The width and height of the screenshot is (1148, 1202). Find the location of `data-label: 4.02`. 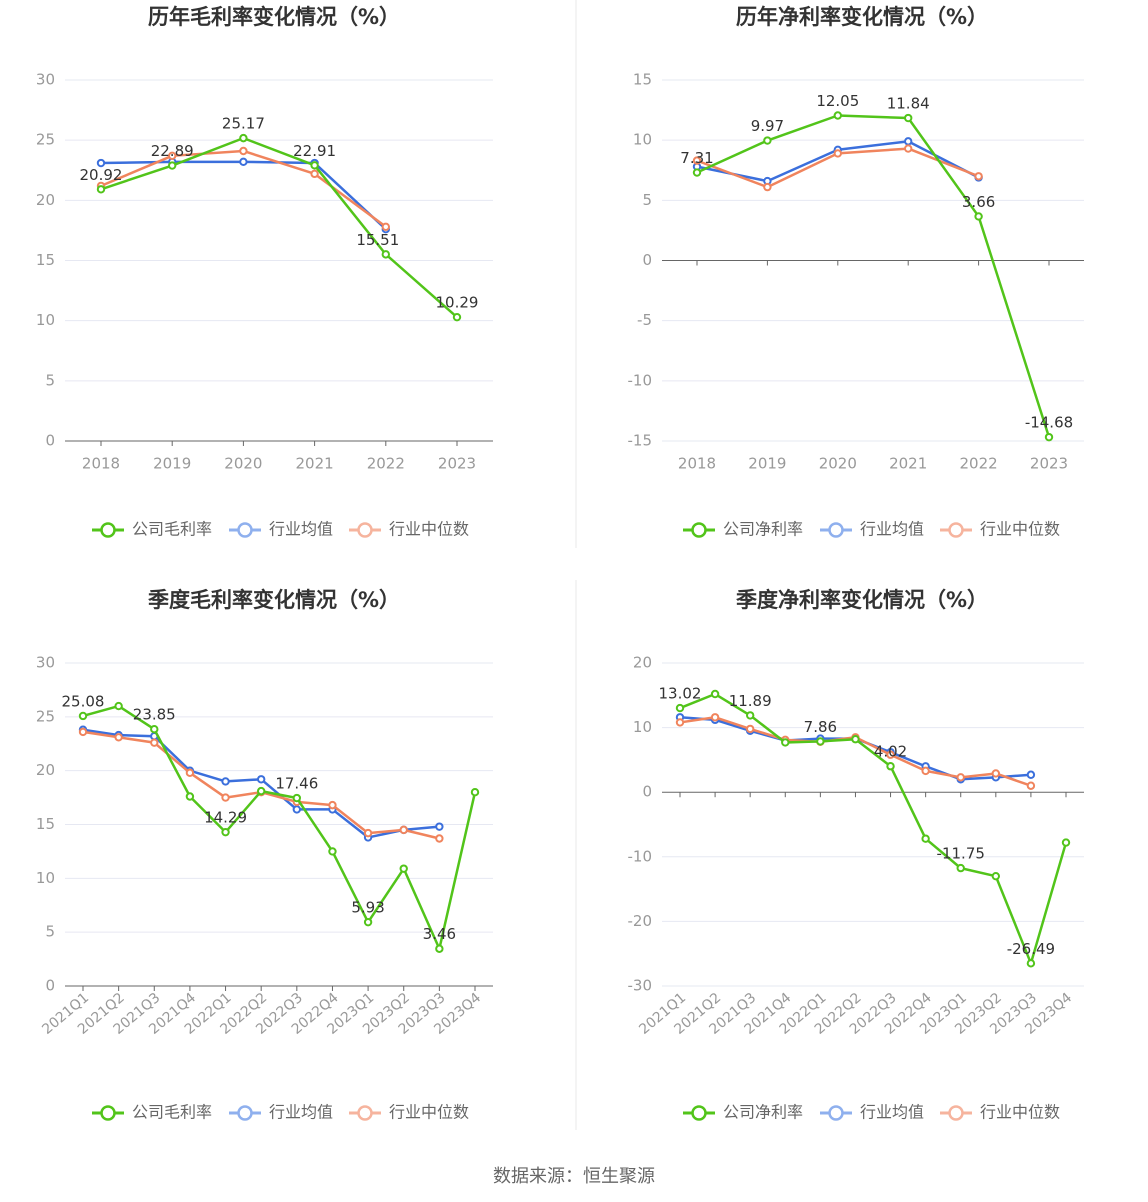

data-label: 4.02 is located at coordinates (890, 752).